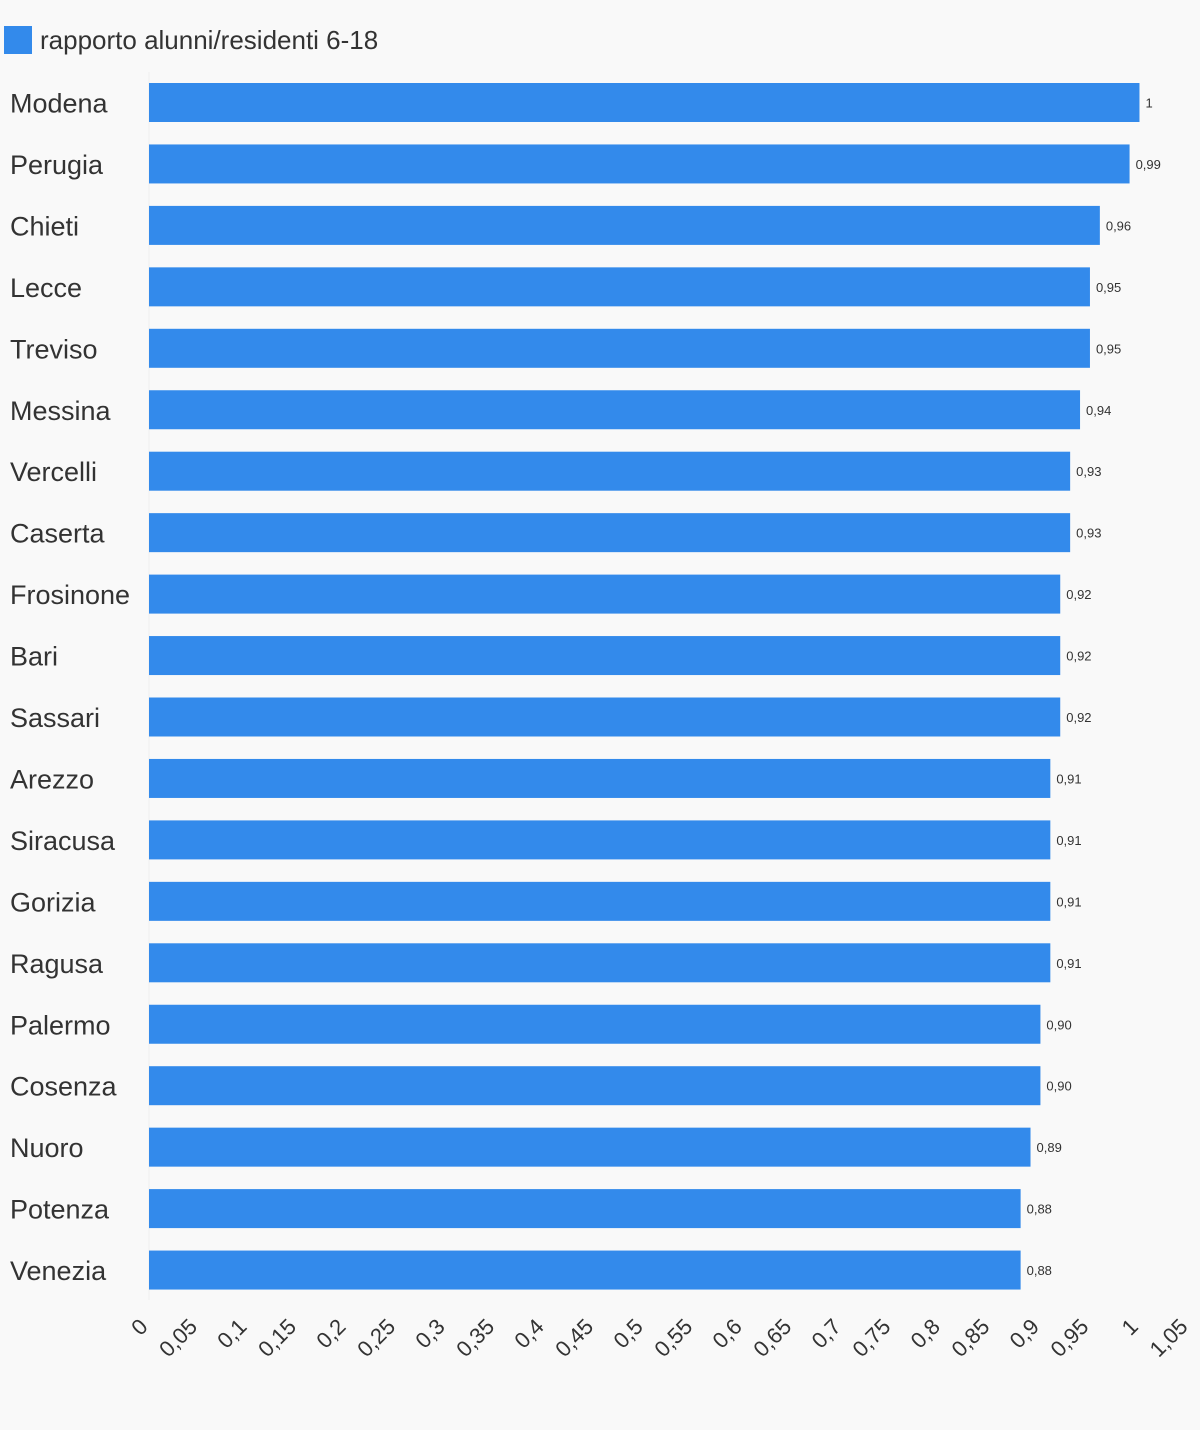 Image resolution: width=1200 pixels, height=1430 pixels. What do you see at coordinates (53, 472) in the screenshot?
I see `category-label: Vercelli` at bounding box center [53, 472].